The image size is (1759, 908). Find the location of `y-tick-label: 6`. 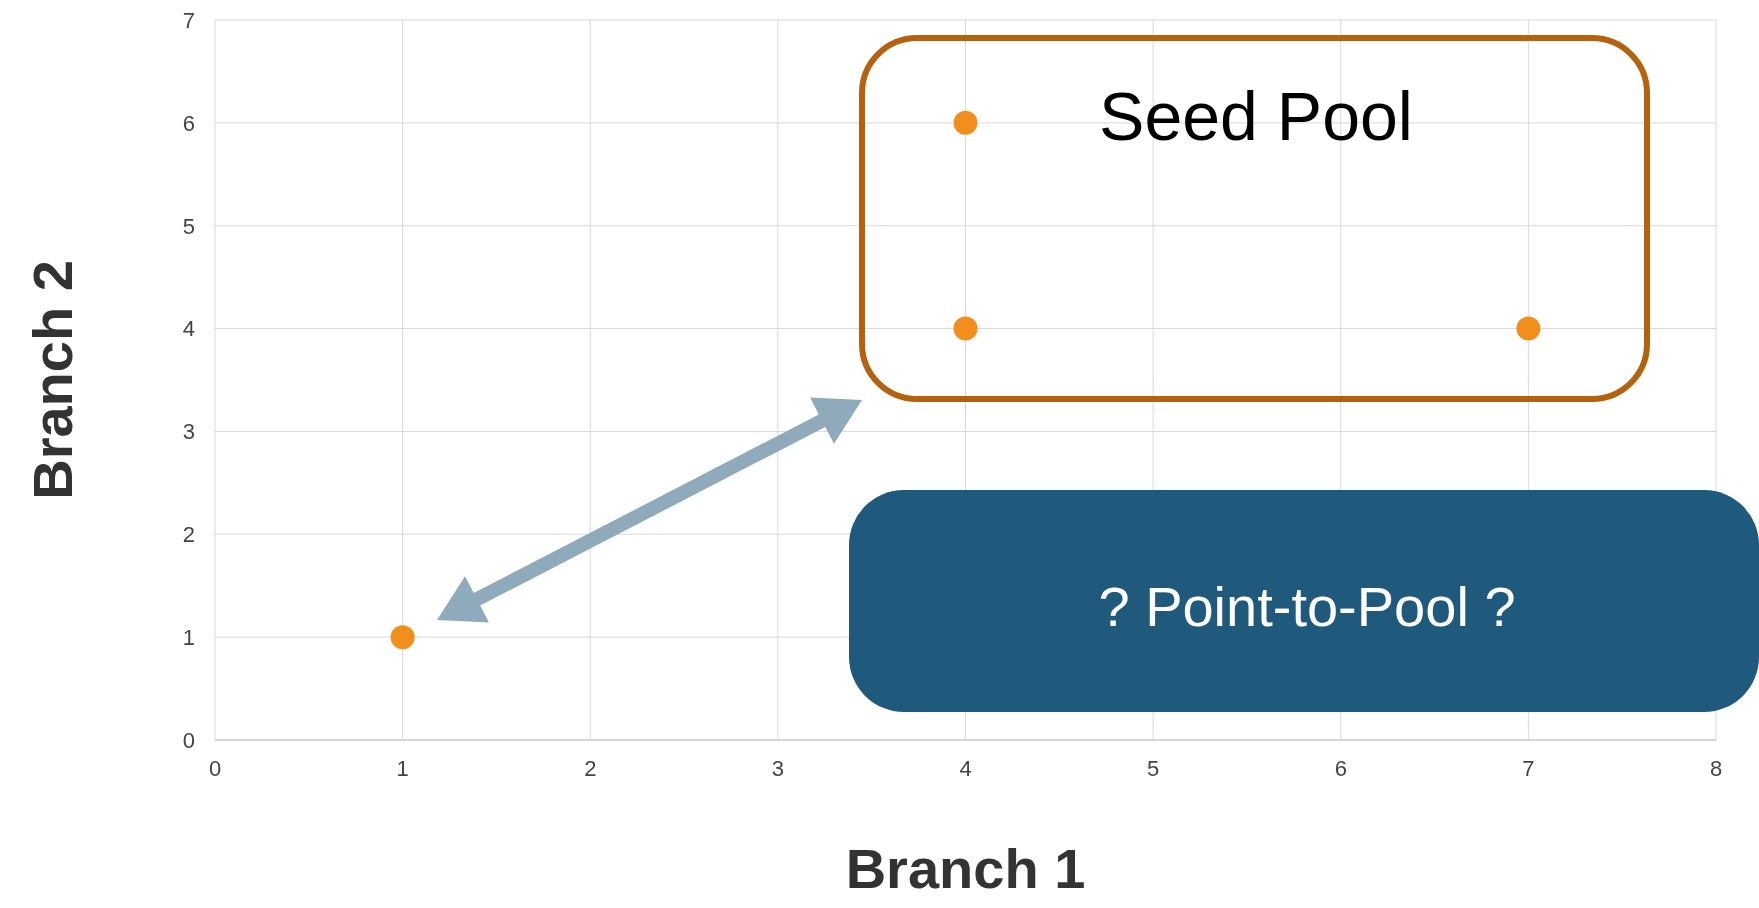

y-tick-label: 6 is located at coordinates (188, 123).